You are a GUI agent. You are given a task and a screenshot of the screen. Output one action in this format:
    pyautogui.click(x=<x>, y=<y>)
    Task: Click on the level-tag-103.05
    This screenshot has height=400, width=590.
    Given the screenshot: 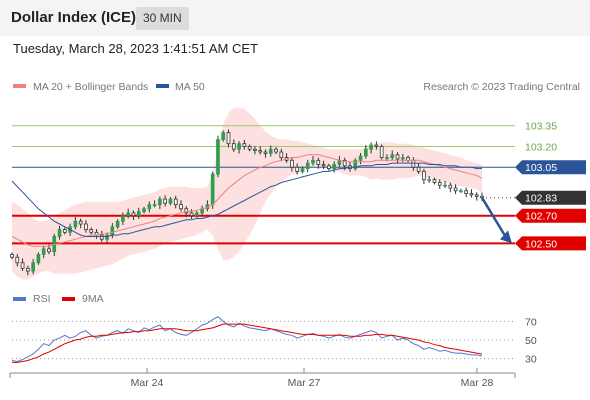 What is the action you would take?
    pyautogui.click(x=550, y=167)
    